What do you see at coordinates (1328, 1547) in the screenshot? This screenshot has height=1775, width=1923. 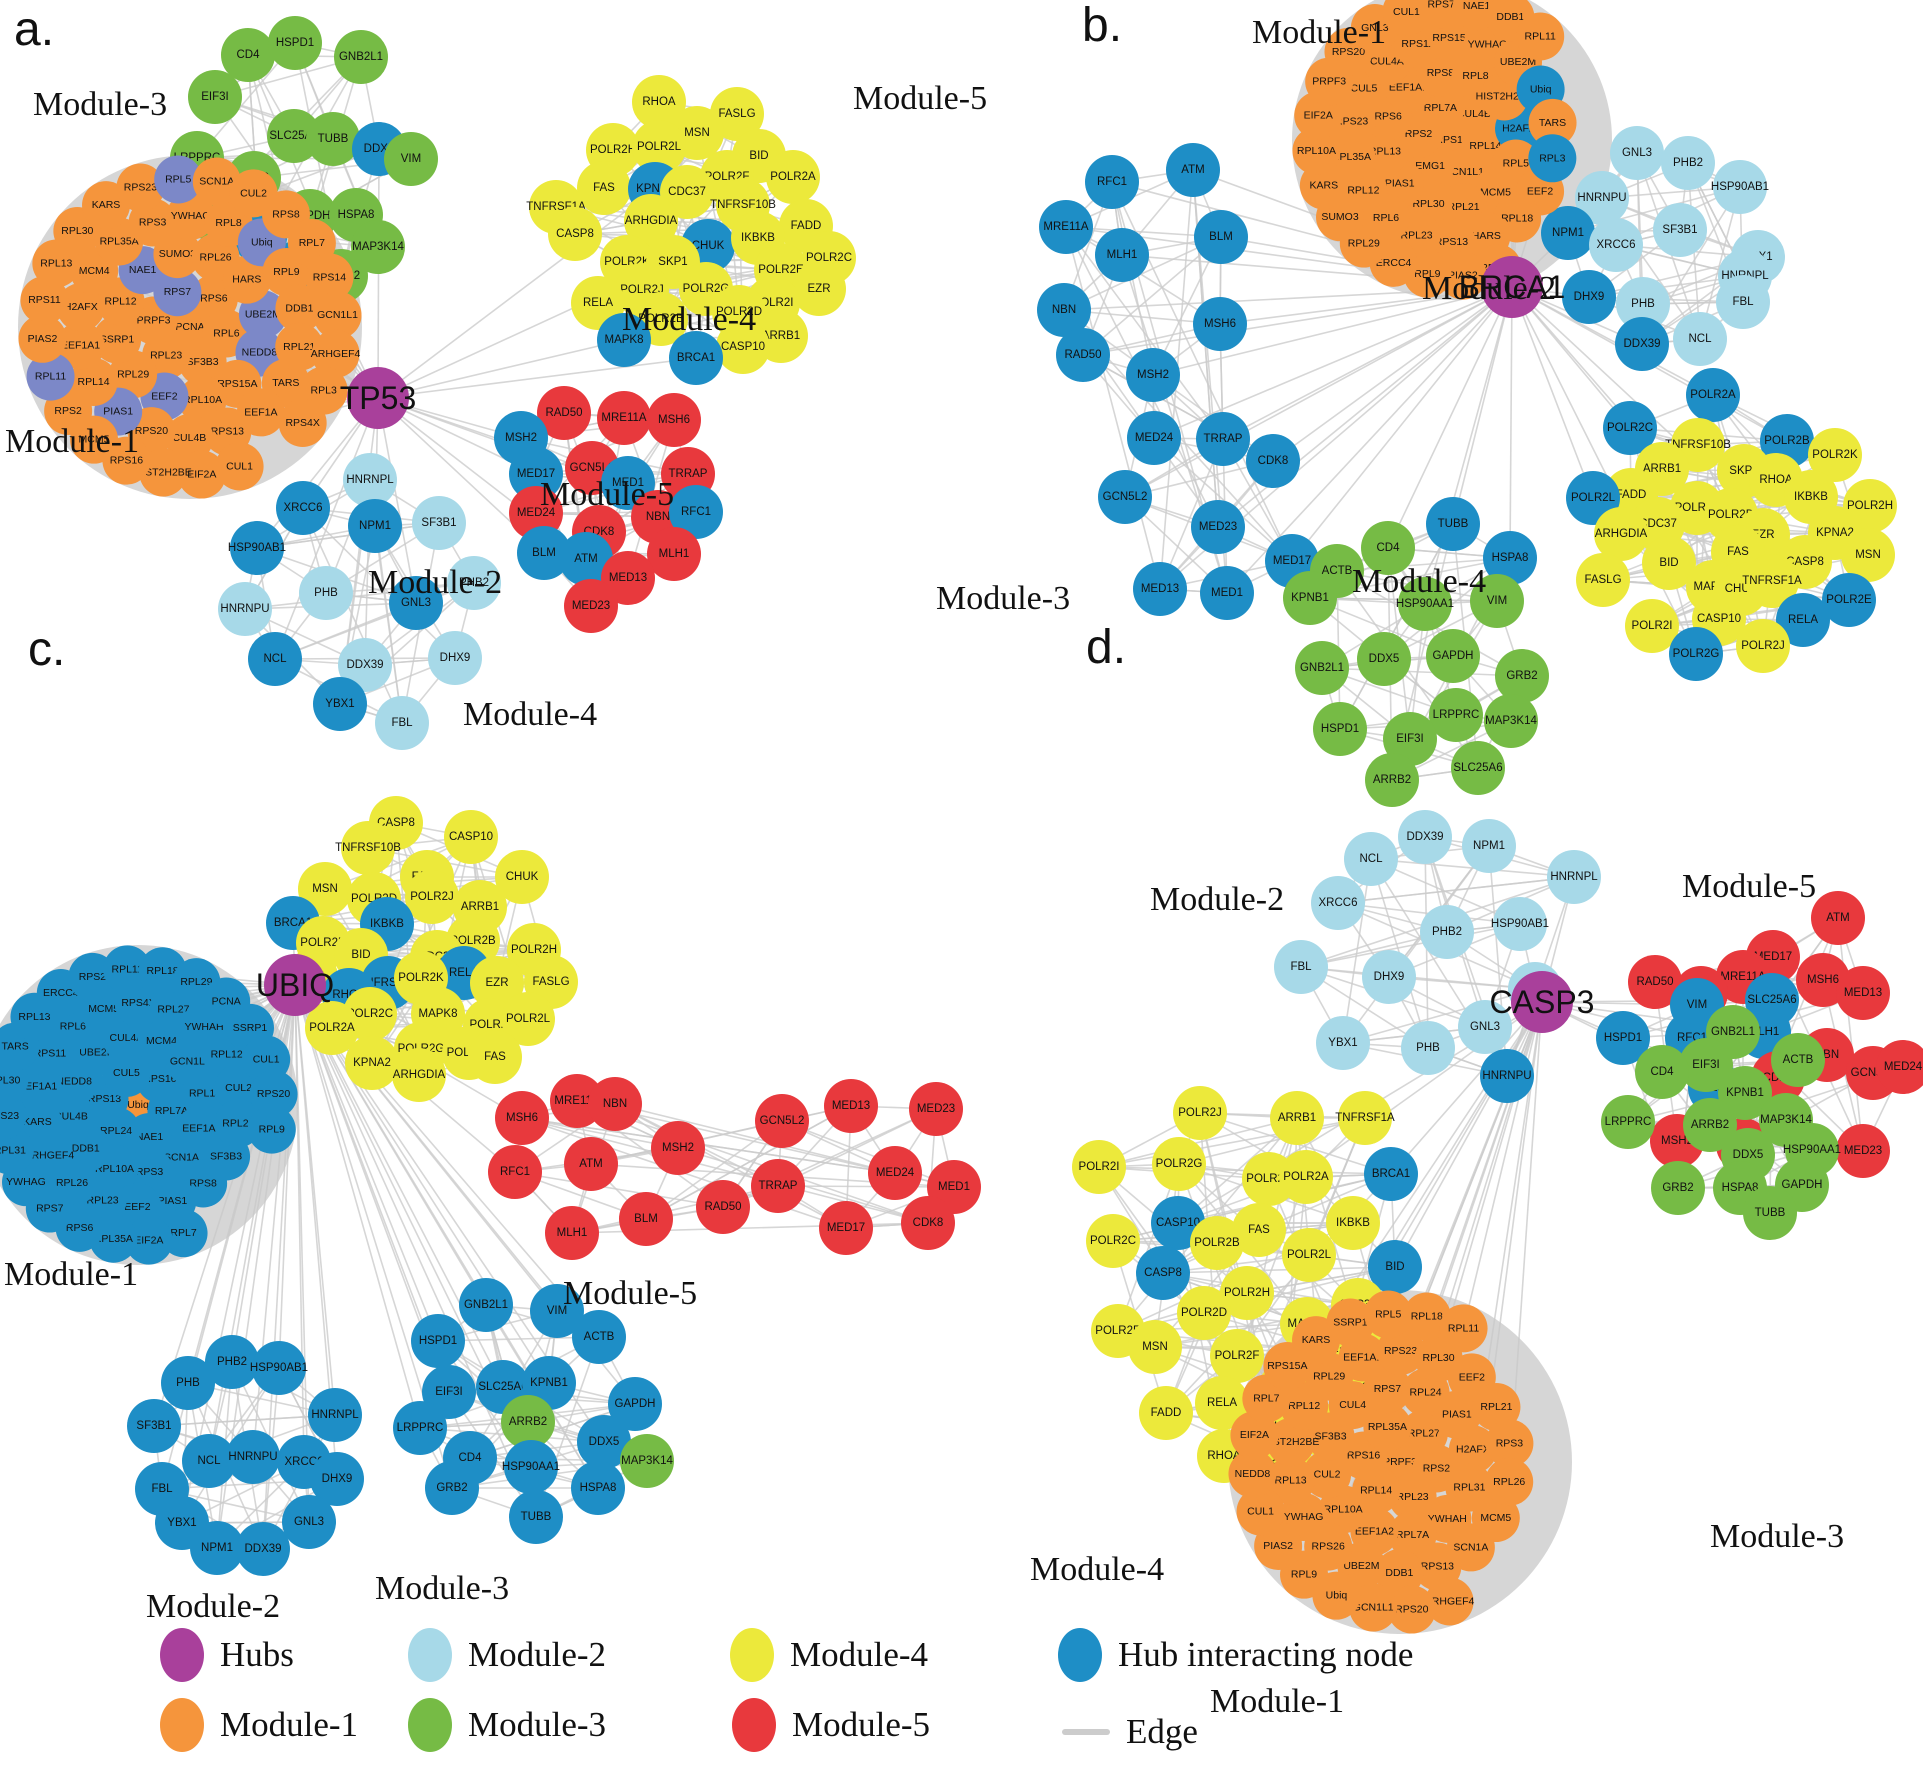 I see `svg-text: RPS26` at bounding box center [1328, 1547].